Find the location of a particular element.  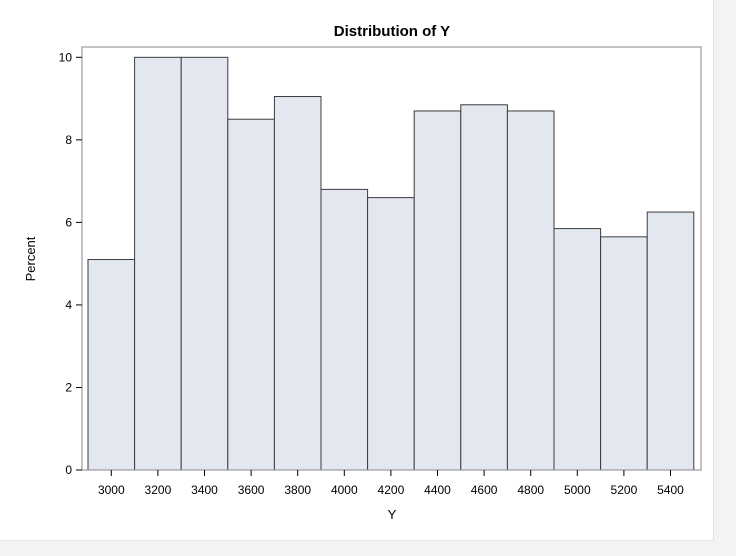

y-axis-label: Percent is located at coordinates (30, 258).